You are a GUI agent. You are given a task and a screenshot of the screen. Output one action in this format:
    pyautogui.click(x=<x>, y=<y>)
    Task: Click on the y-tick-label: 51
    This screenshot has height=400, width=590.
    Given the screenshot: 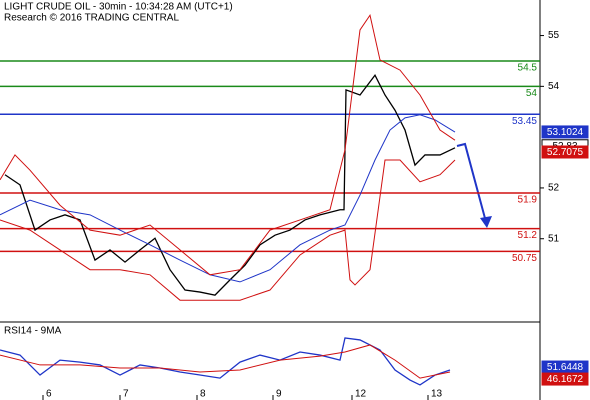 What is the action you would take?
    pyautogui.click(x=554, y=238)
    